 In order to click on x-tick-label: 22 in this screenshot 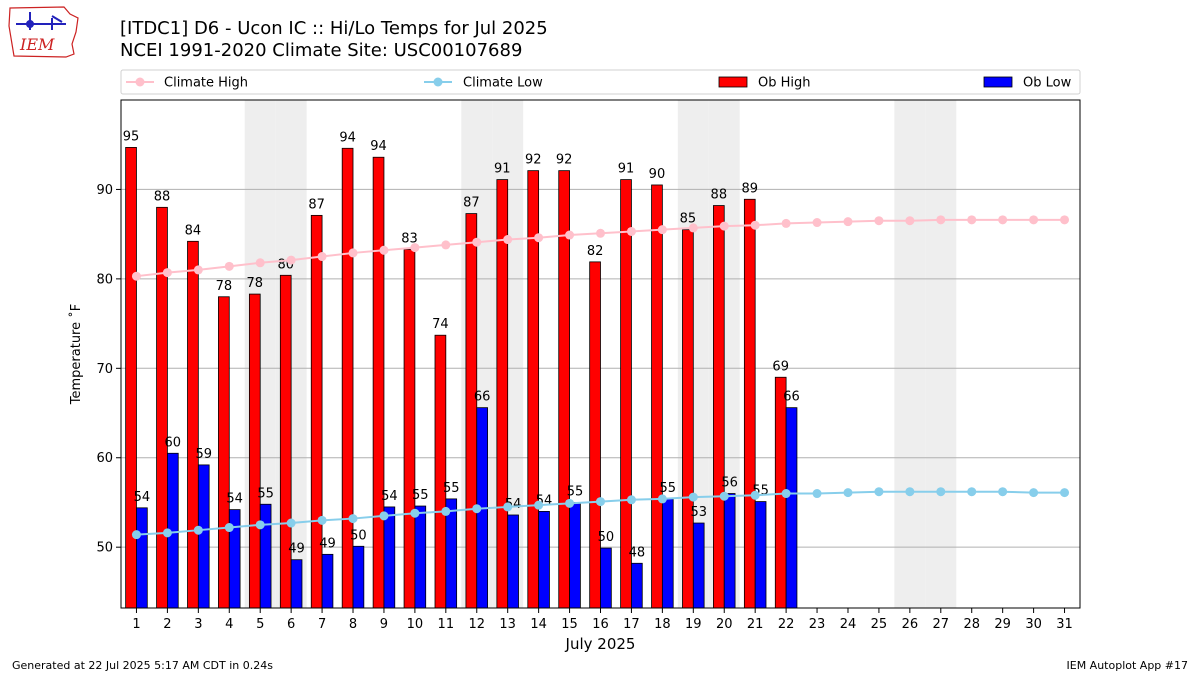, I will do `click(786, 624)`.